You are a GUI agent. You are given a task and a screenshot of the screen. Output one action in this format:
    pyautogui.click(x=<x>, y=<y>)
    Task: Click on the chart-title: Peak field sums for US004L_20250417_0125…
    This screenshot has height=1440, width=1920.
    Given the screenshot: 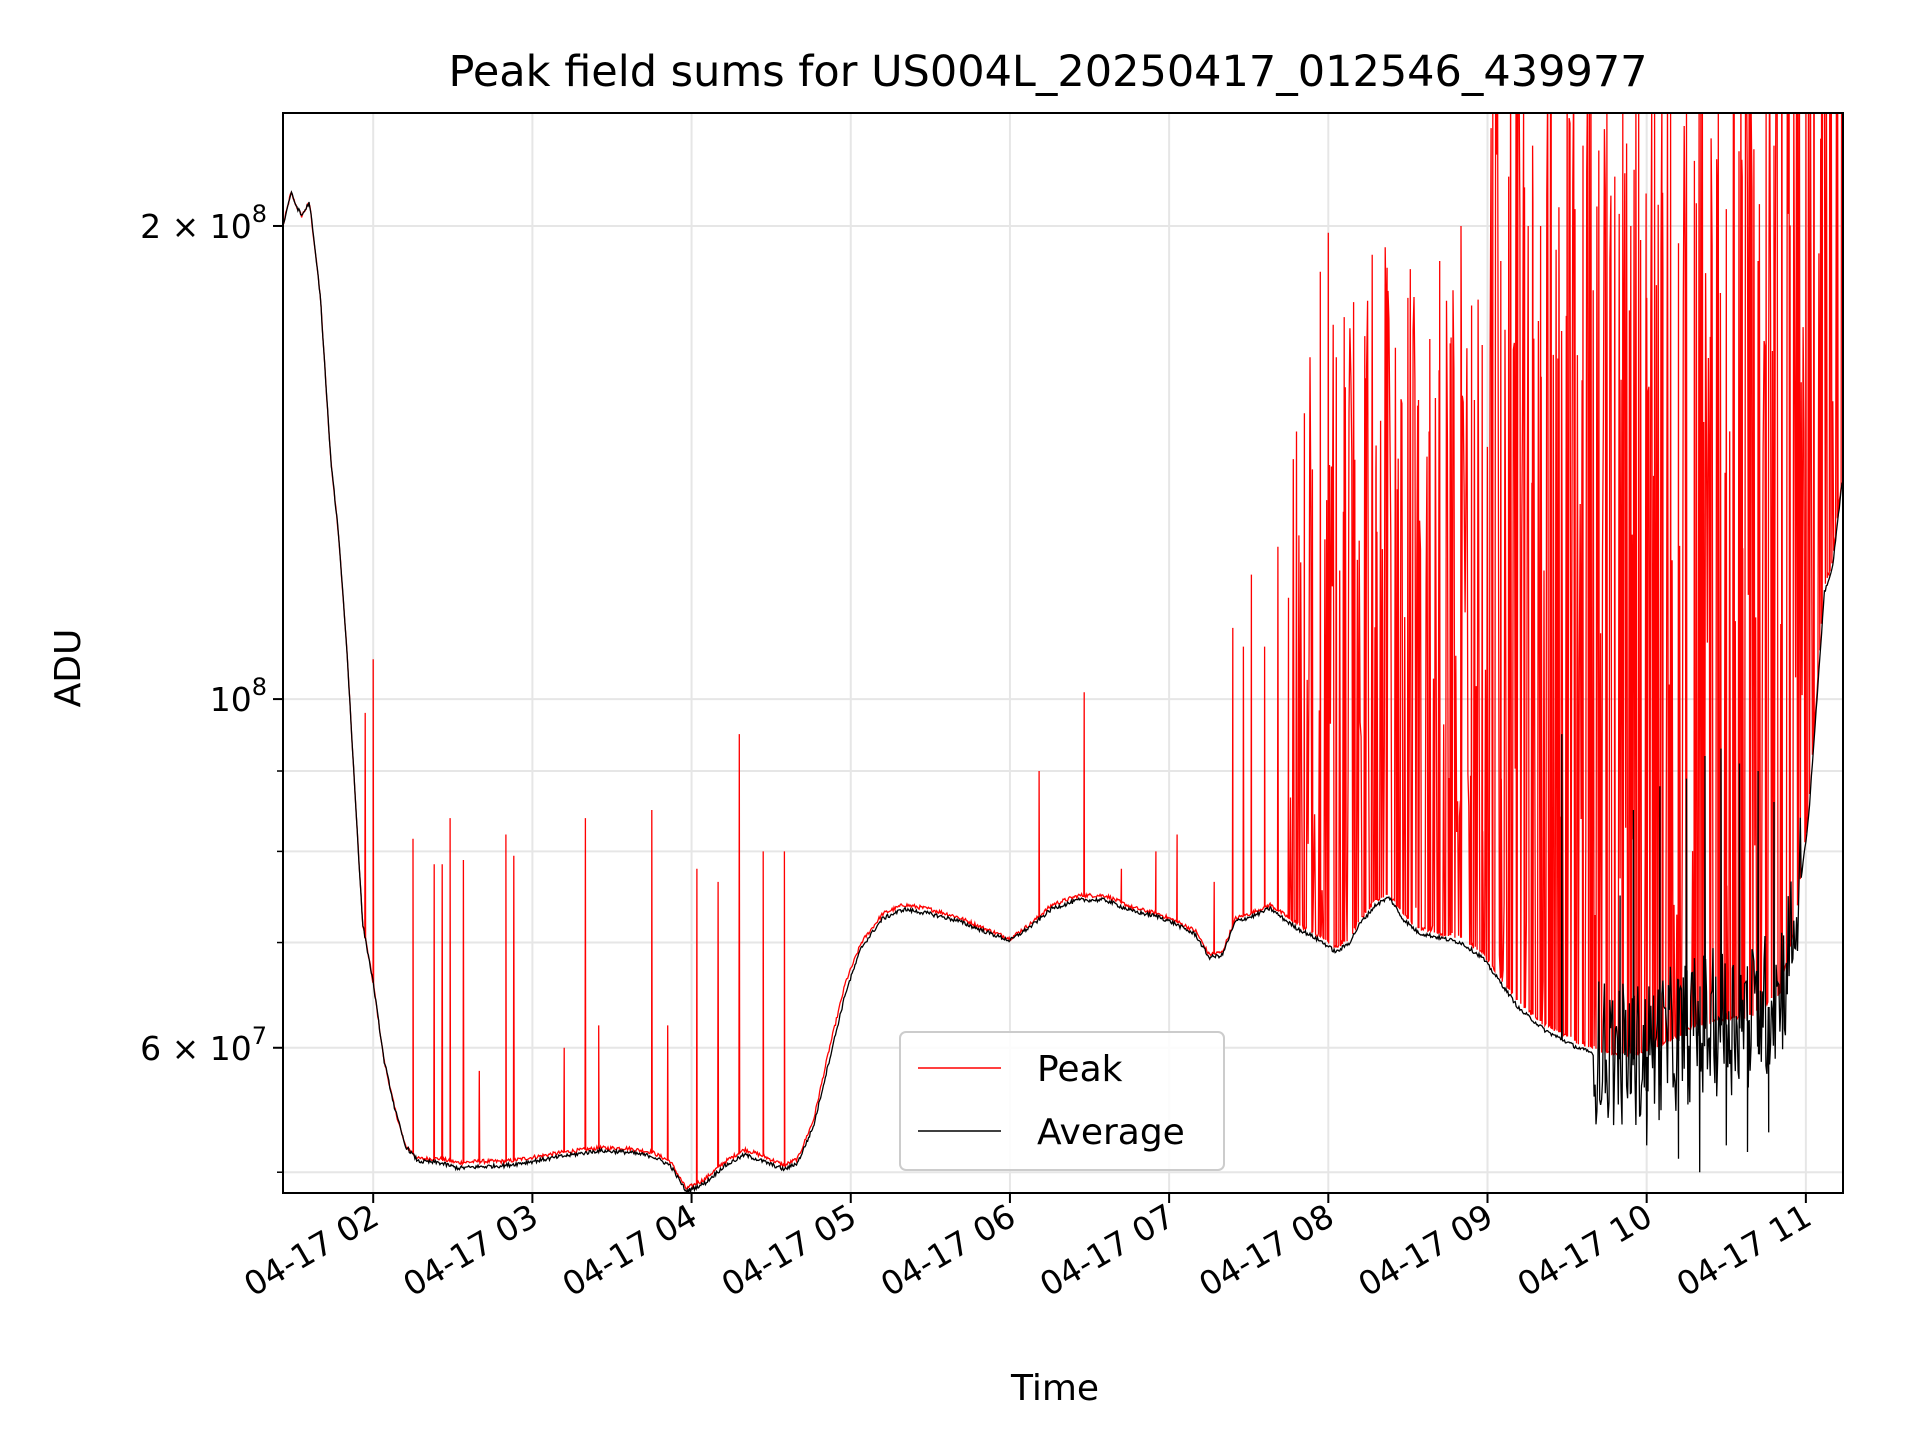 What is the action you would take?
    pyautogui.click(x=1047, y=72)
    